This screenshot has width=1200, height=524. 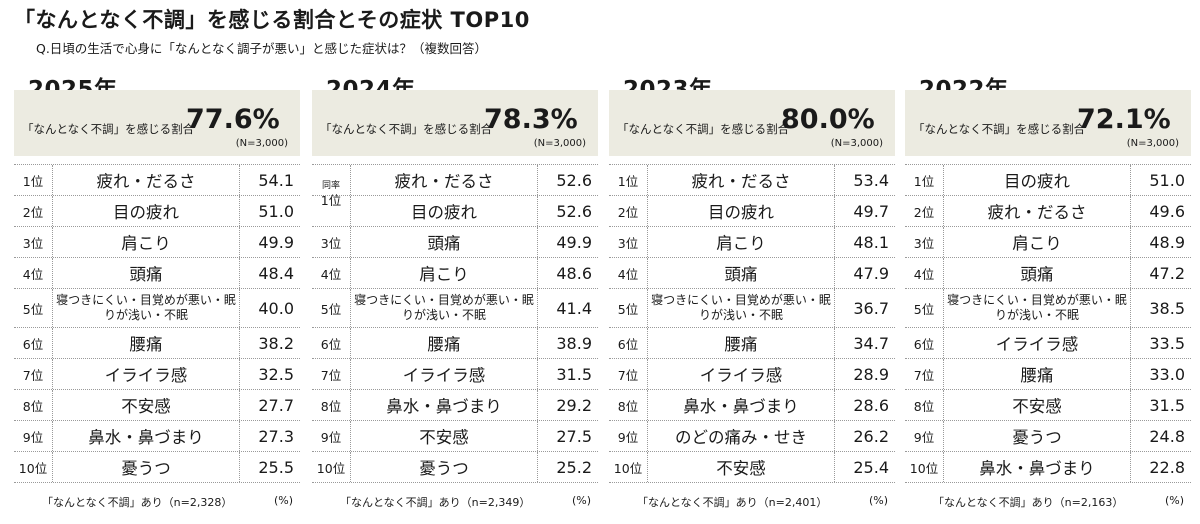 I want to click on value-cell: 26.2, so click(x=871, y=436).